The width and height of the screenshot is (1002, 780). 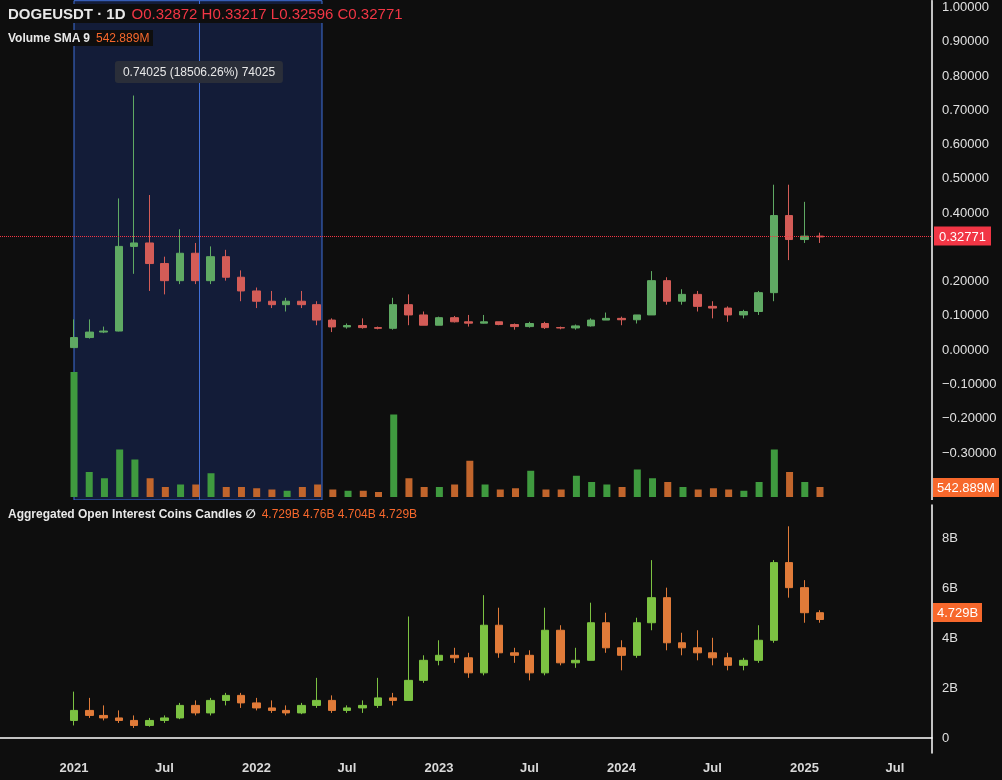 What do you see at coordinates (74, 767) in the screenshot?
I see `x-tick-label: 2021` at bounding box center [74, 767].